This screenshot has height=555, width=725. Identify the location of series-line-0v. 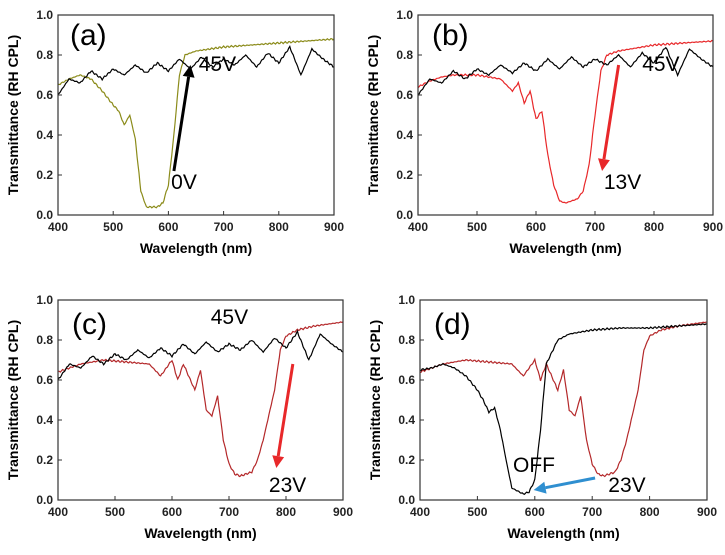
(196, 123).